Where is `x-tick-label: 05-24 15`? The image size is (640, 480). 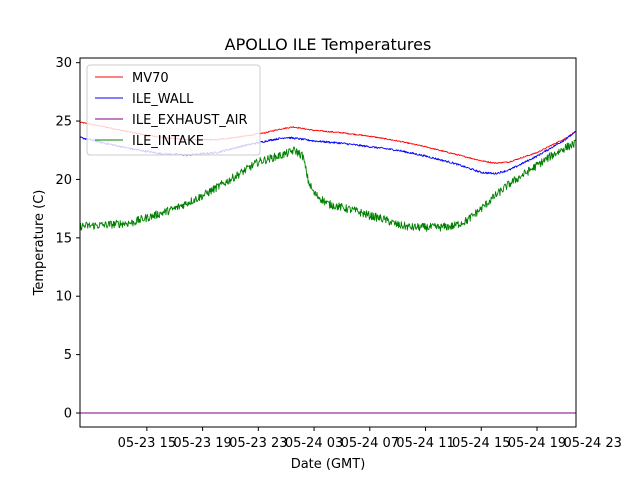 x-tick-label: 05-24 15 is located at coordinates (481, 443).